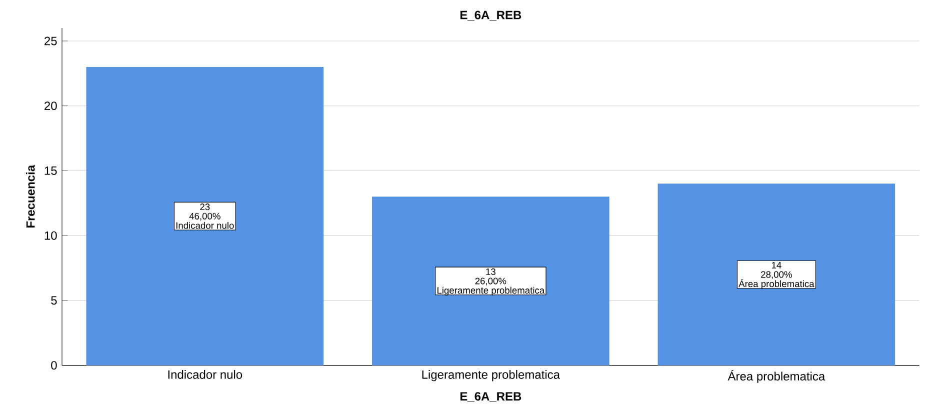 The height and width of the screenshot is (416, 932). Describe the element at coordinates (777, 376) in the screenshot. I see `x-tick-label: Área problematica` at that location.